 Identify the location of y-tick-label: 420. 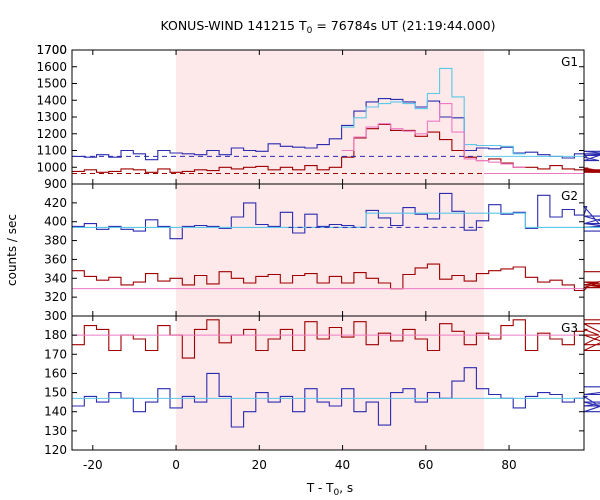
(55, 203).